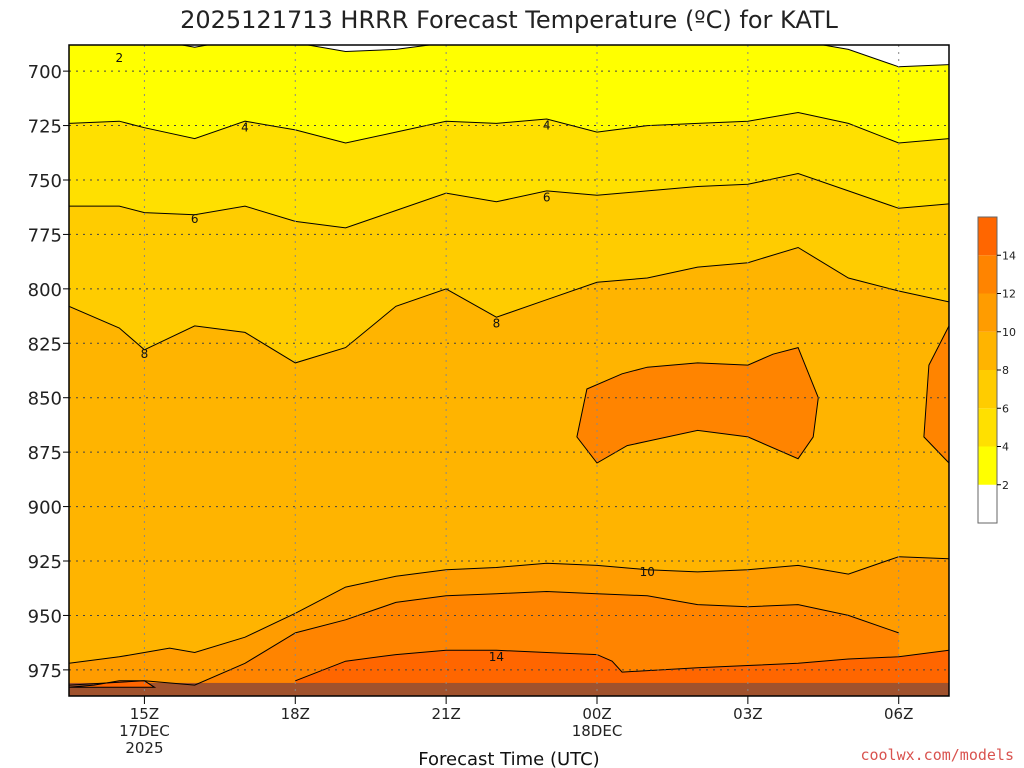  Describe the element at coordinates (144, 731) in the screenshot. I see `x-tick-label: 17DEC` at that location.